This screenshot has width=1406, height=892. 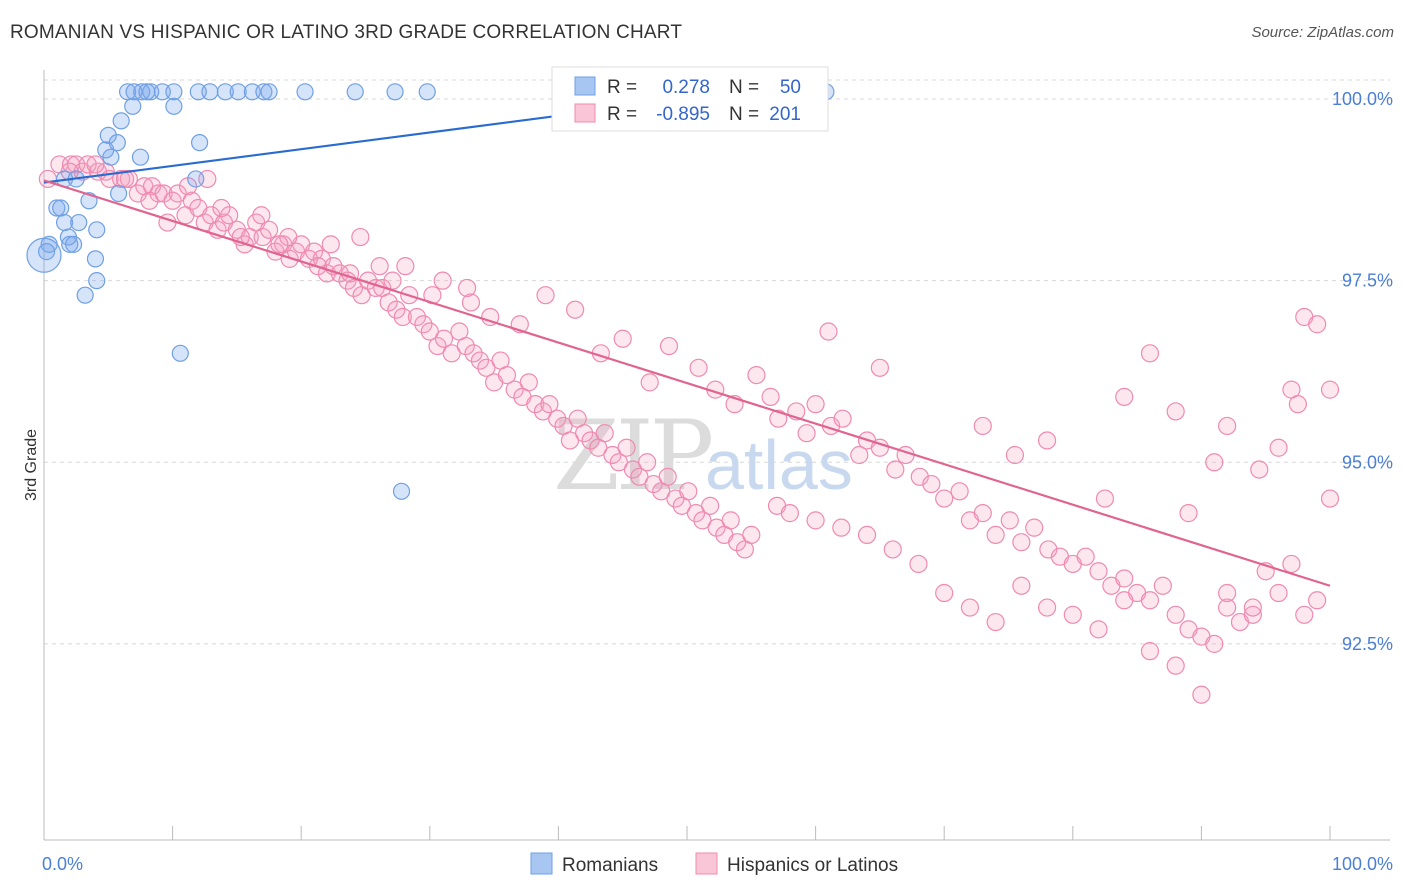 I want to click on stats-legend: R = 0.278 N = 50 R = -0.895 N = 201, so click(x=690, y=99).